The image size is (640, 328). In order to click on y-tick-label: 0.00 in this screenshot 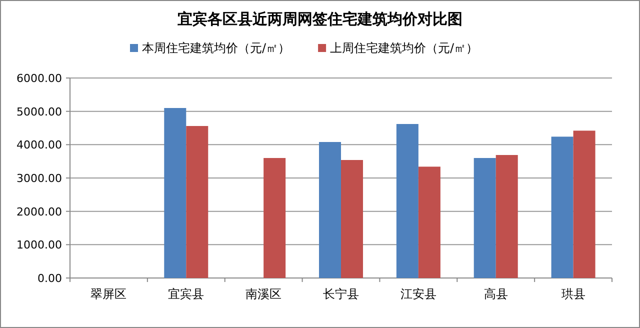, I will do `click(50, 278)`.